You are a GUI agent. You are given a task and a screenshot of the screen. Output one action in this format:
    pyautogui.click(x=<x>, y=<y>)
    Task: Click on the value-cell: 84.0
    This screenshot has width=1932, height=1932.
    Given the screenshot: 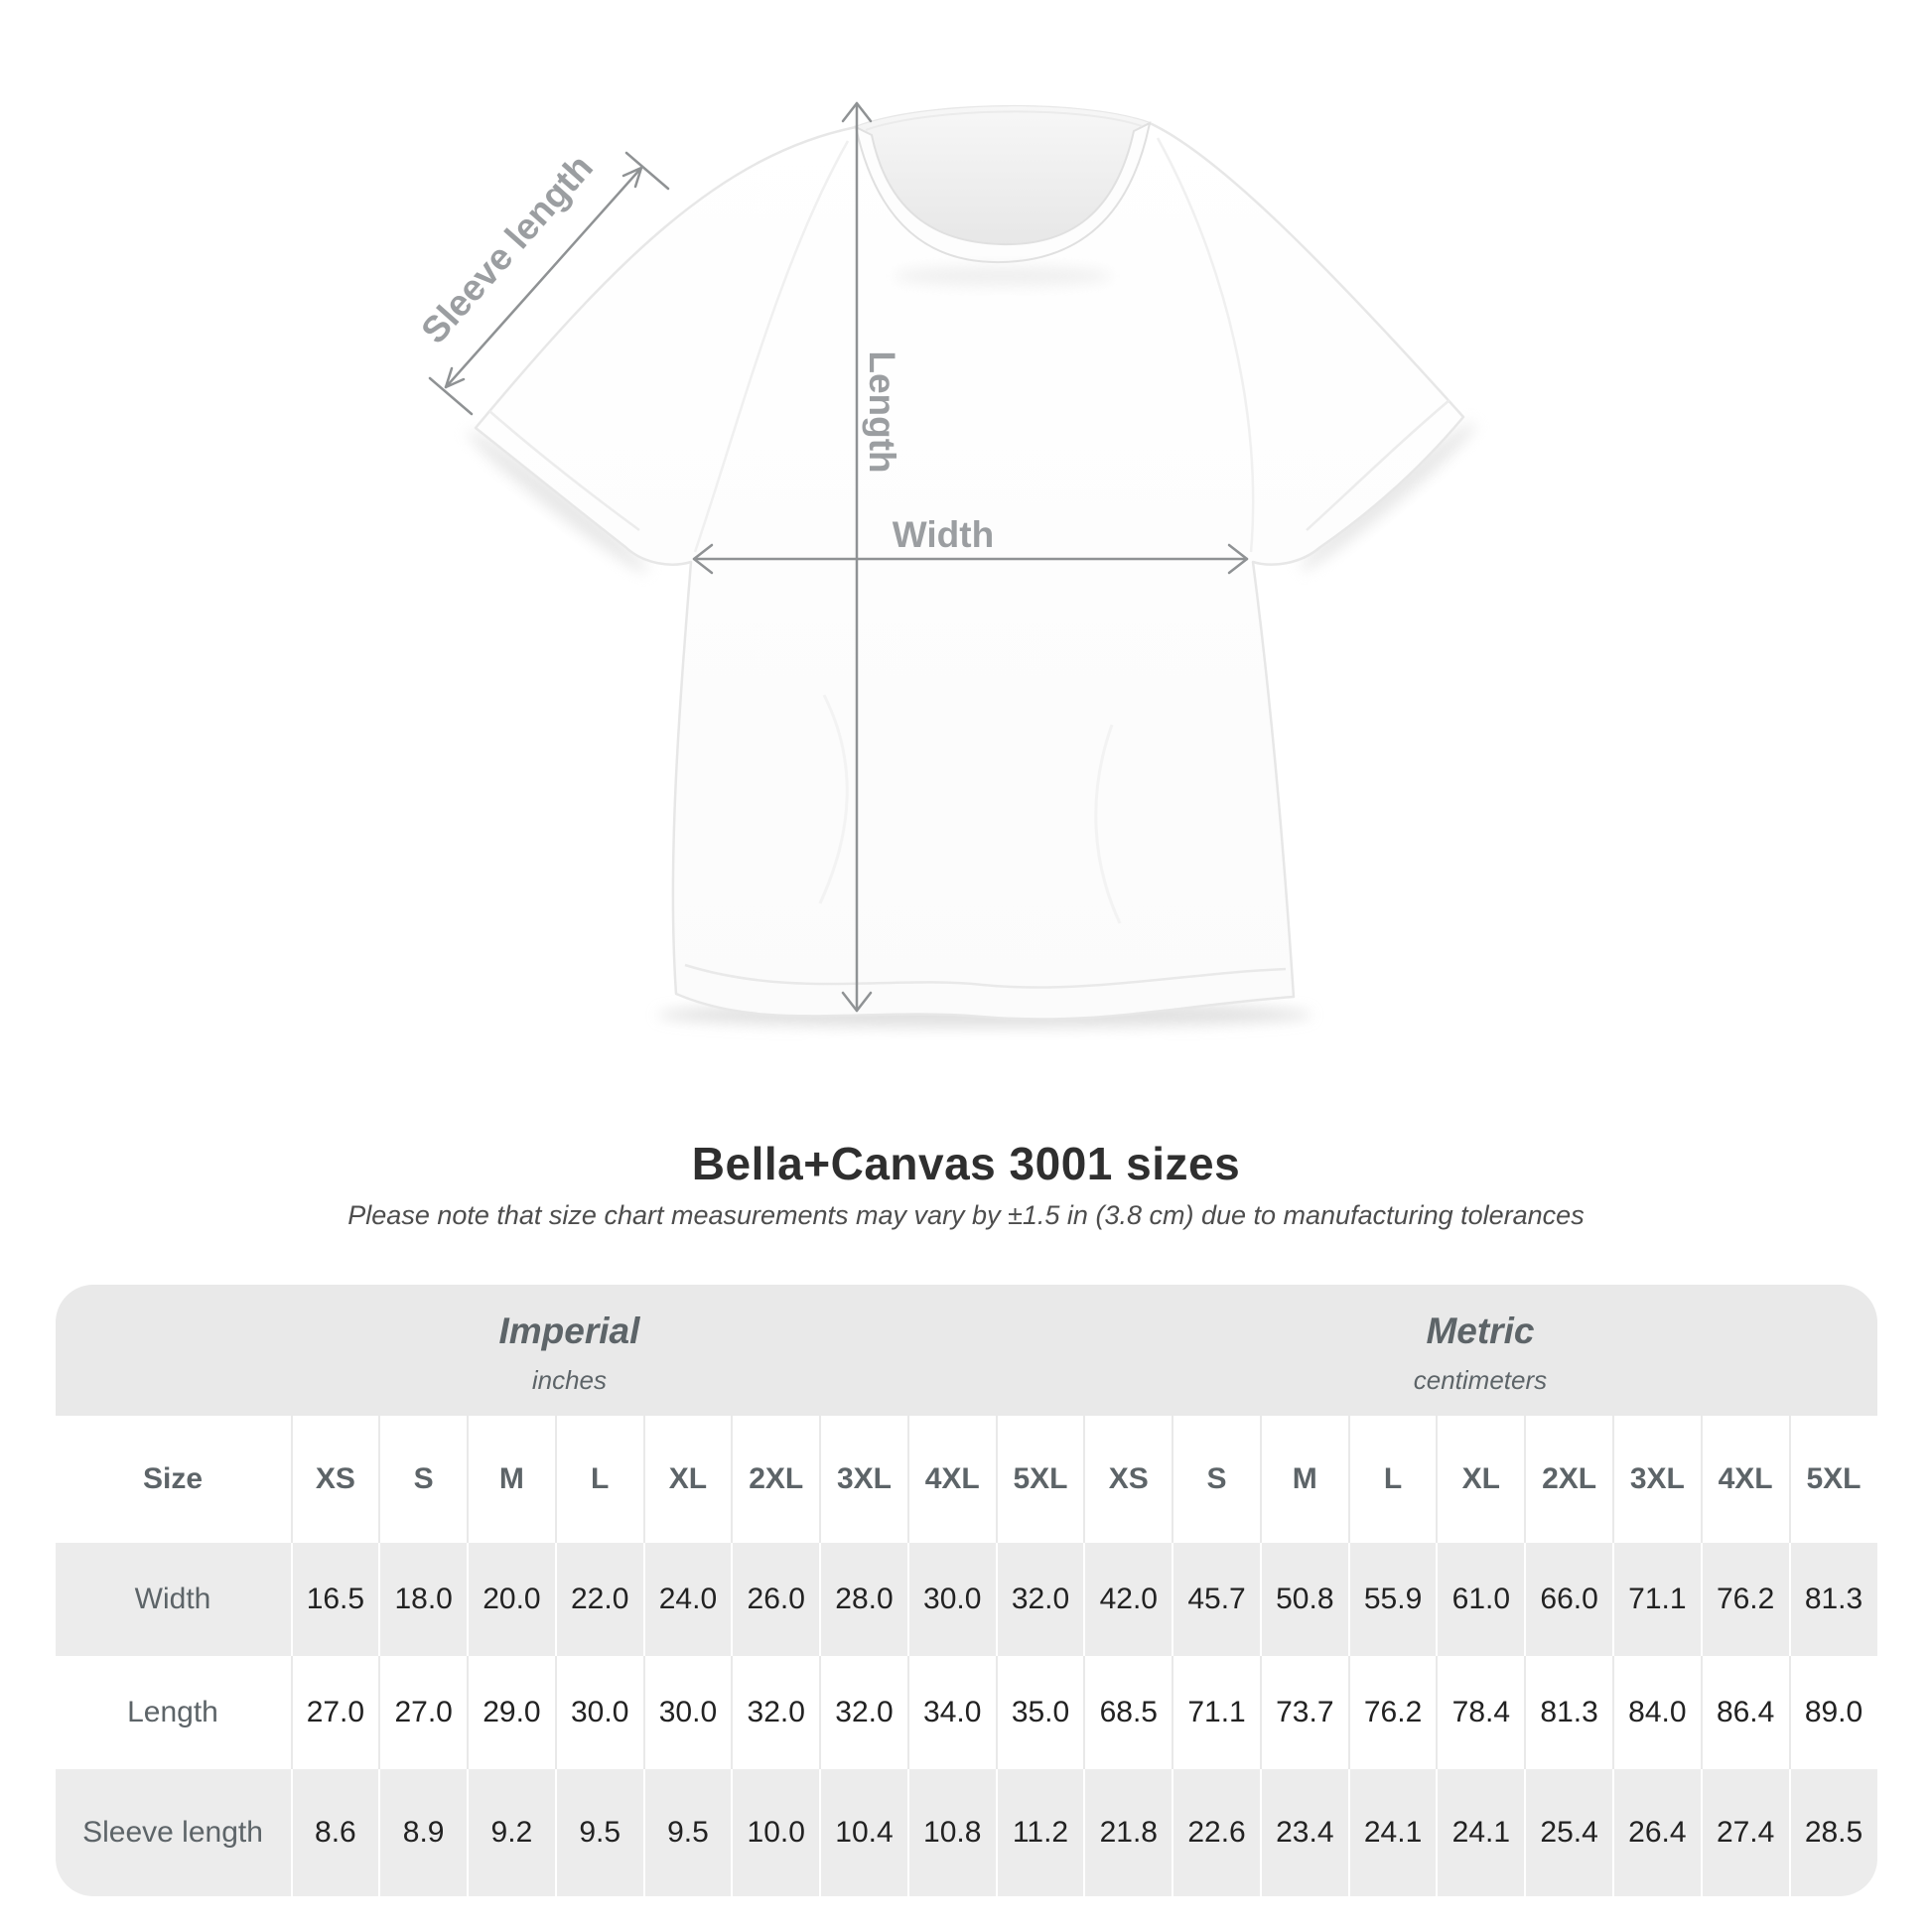 What is the action you would take?
    pyautogui.click(x=1656, y=1713)
    